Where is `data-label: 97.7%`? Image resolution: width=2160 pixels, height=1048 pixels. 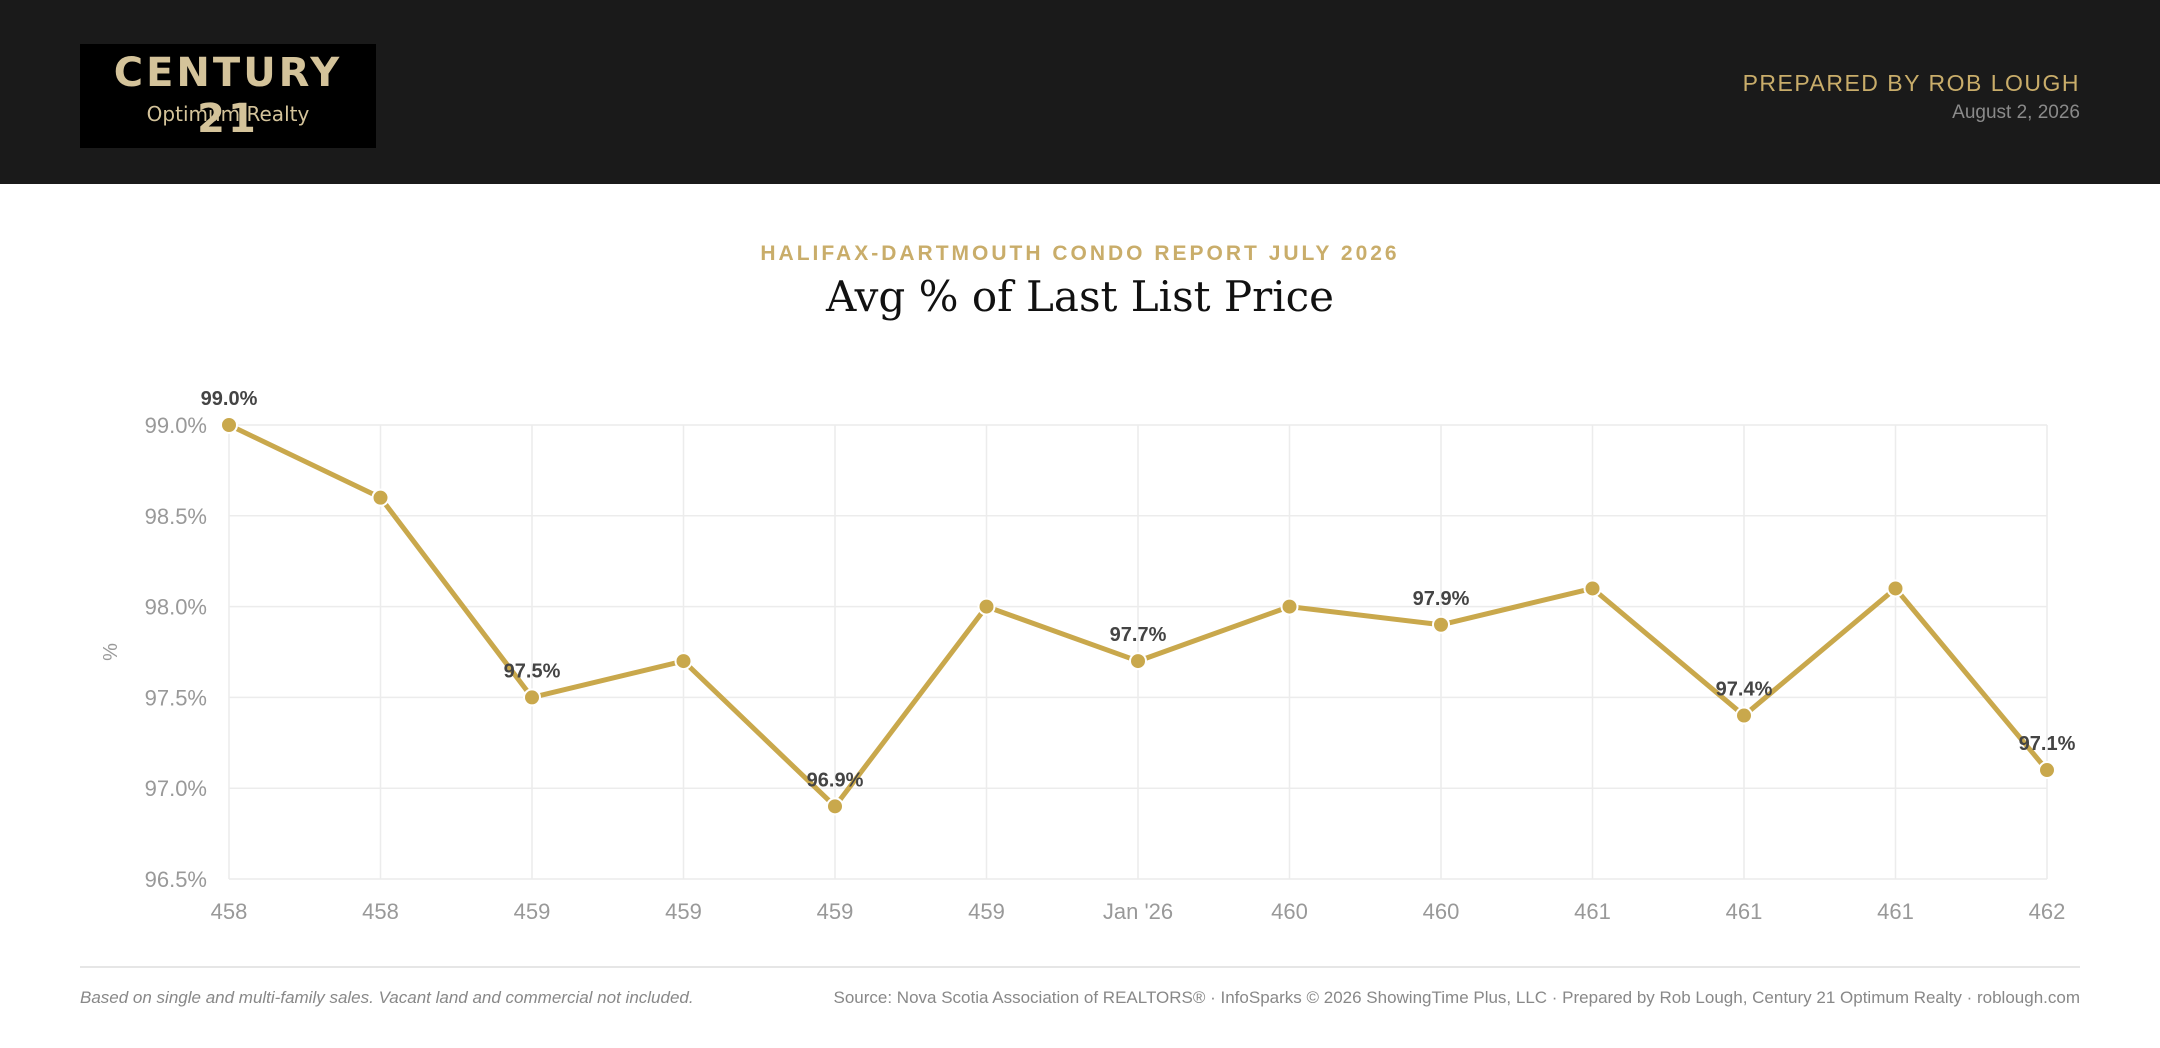
data-label: 97.7% is located at coordinates (1138, 635).